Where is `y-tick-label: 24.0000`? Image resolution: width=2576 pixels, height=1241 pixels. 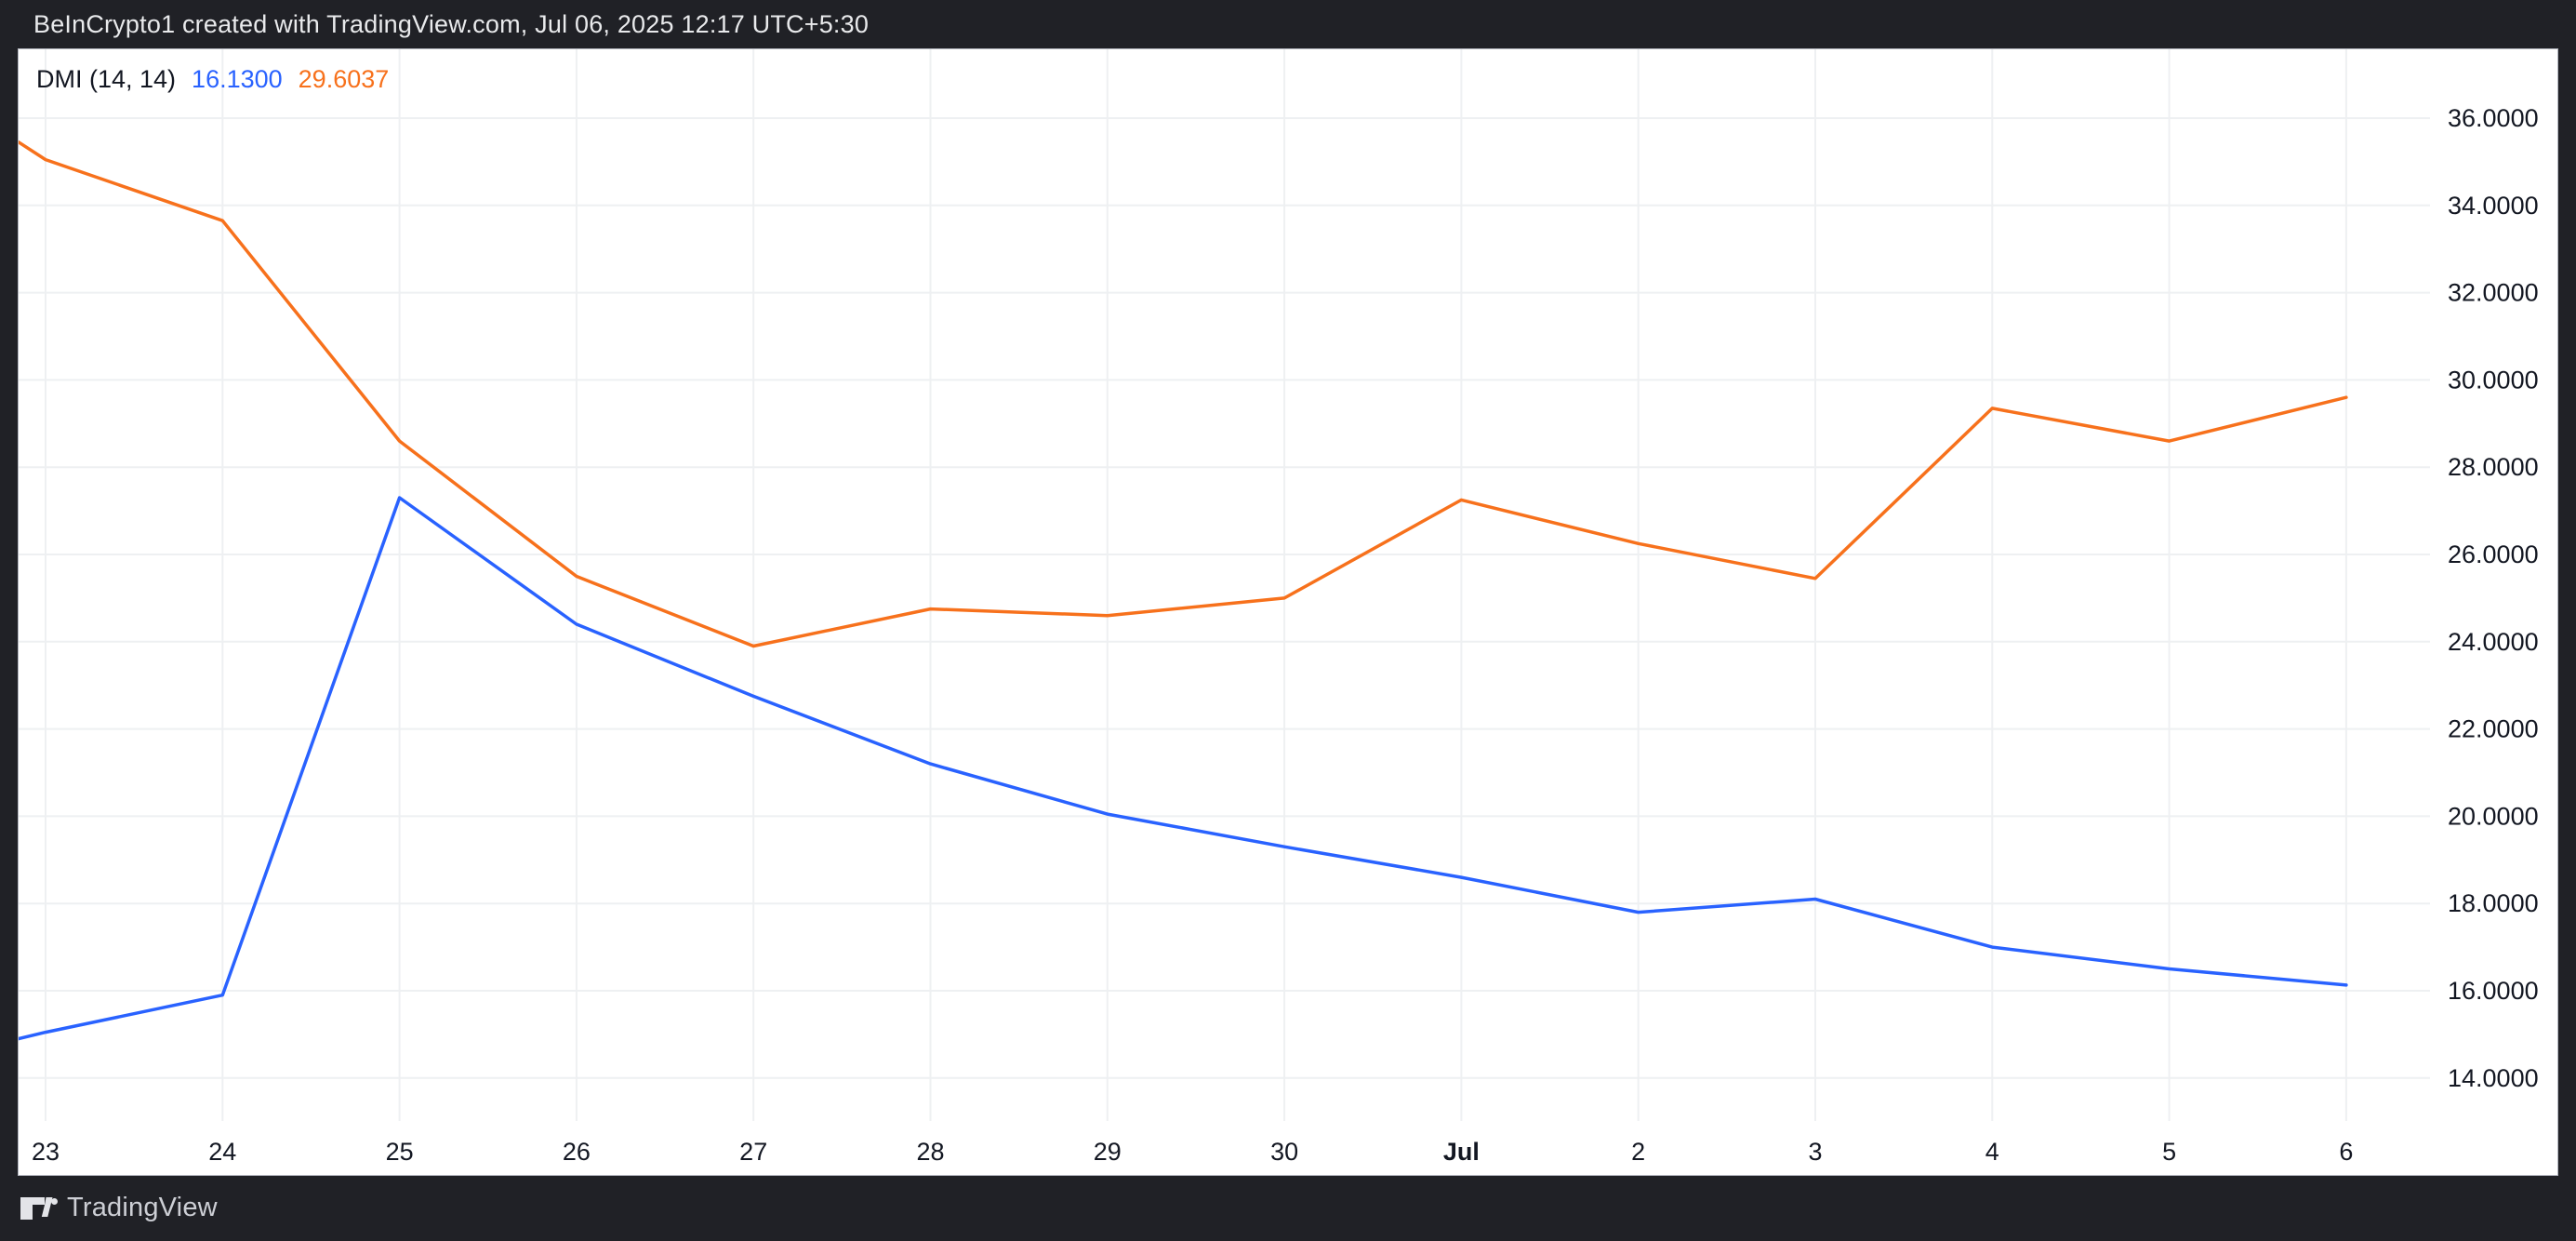
y-tick-label: 24.0000 is located at coordinates (2493, 642).